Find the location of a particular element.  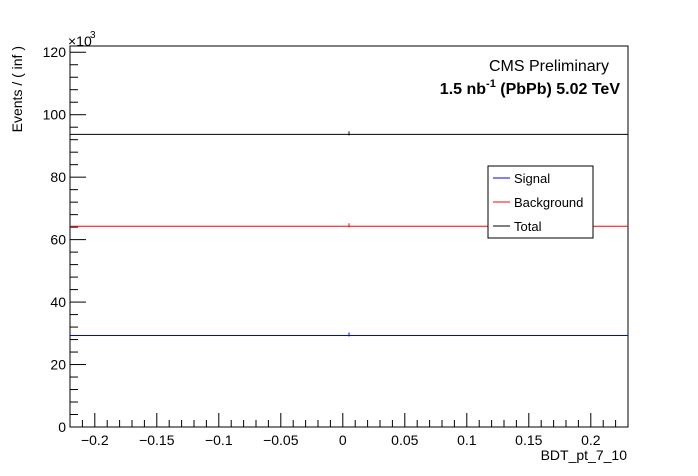

y-tick-label: 40 is located at coordinates (58, 302).